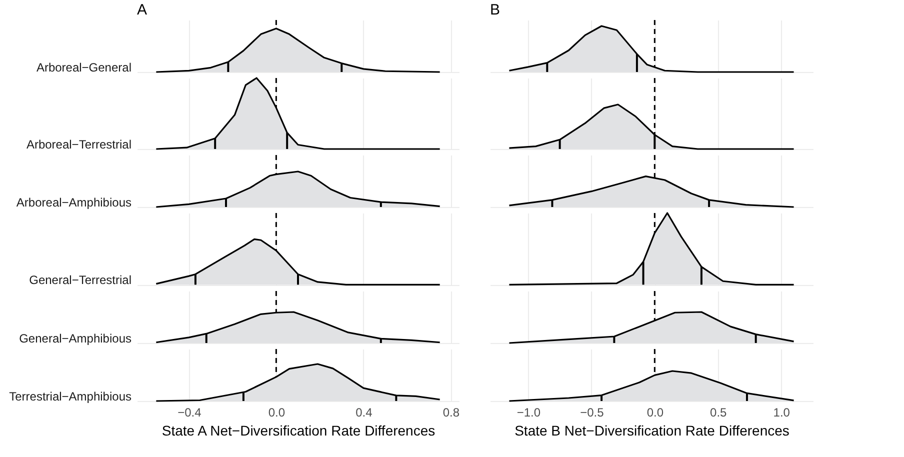 The image size is (904, 457). What do you see at coordinates (592, 413) in the screenshot?
I see `x-tick-label: −0.5` at bounding box center [592, 413].